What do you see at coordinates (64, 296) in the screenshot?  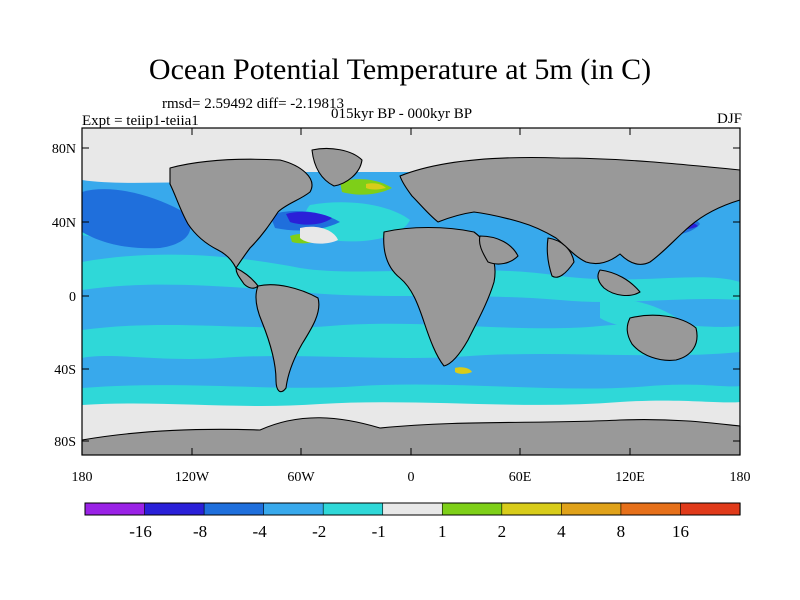 I see `lat-tick-labels: 80N 40N 0 40S 80S` at bounding box center [64, 296].